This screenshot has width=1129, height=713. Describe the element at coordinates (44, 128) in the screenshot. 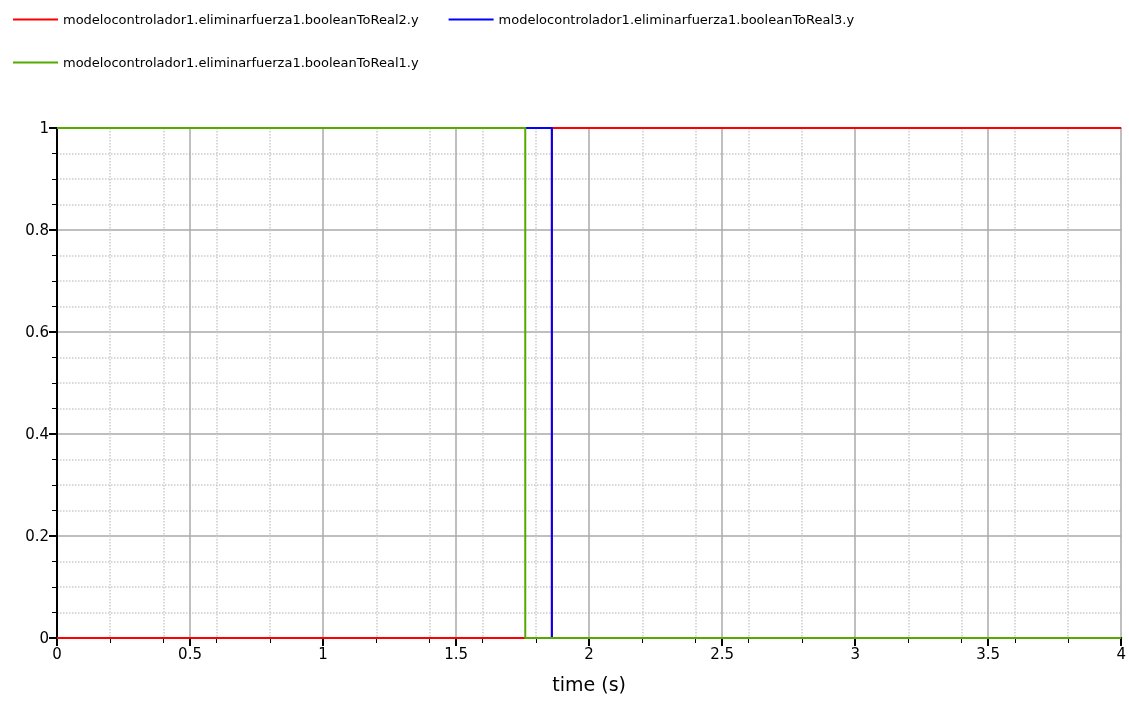

I see `y-tick-label: 1` at that location.